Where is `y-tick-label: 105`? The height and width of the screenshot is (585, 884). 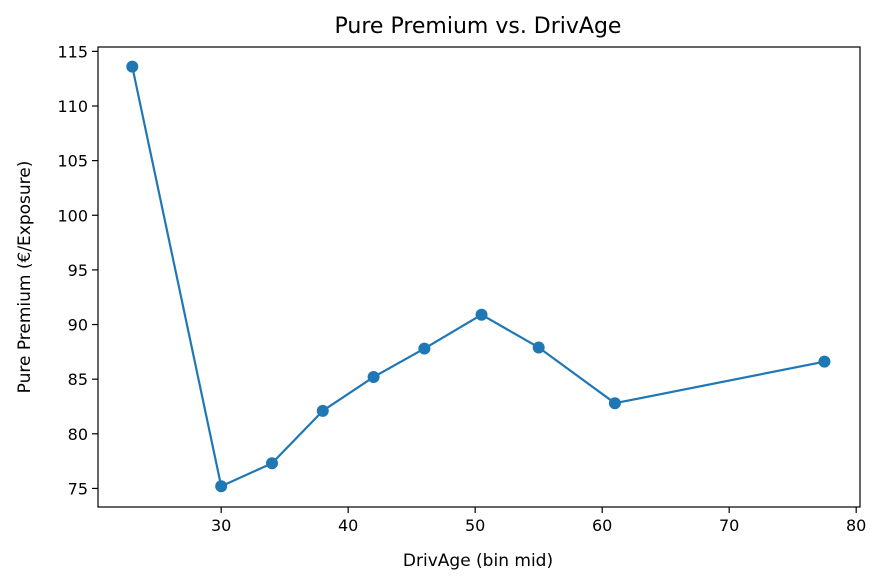 y-tick-label: 105 is located at coordinates (72, 161).